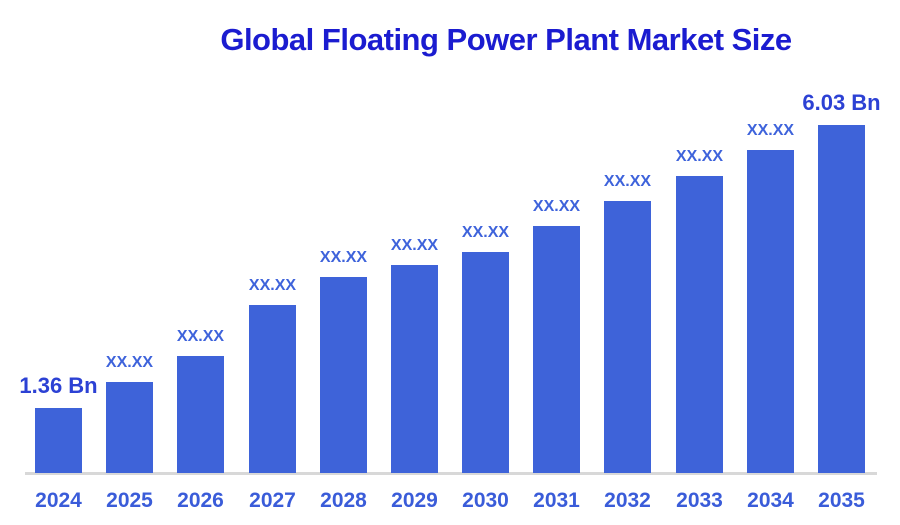  I want to click on x-axis-tick-label: 2031, so click(556, 500).